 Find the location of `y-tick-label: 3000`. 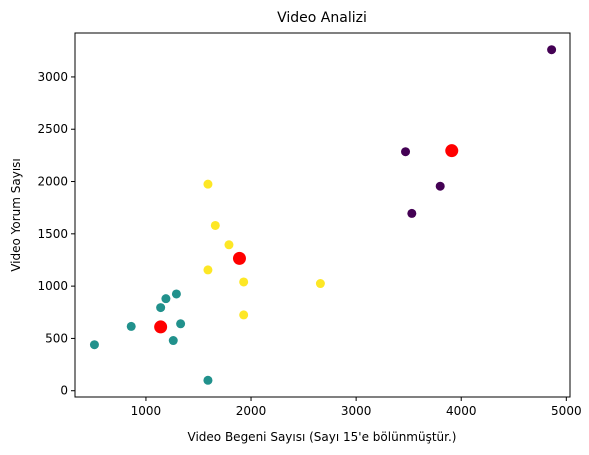

y-tick-label: 3000 is located at coordinates (52, 77).